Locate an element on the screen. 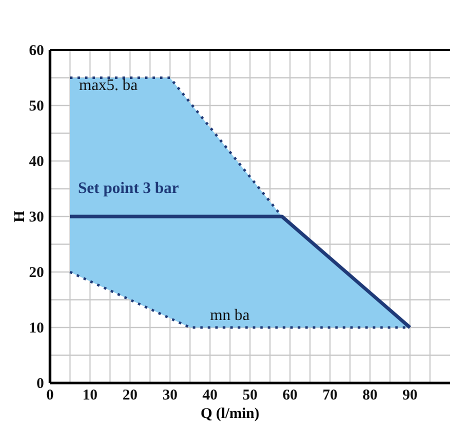  y-tick-label: 50 is located at coordinates (36, 106).